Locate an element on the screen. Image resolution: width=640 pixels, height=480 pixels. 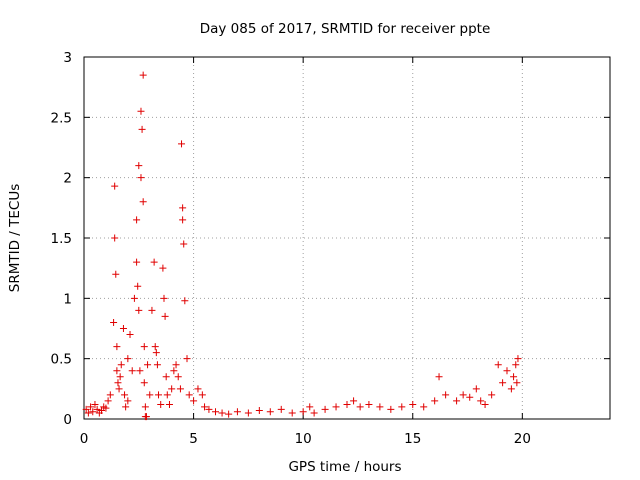
x-tick-label: 20 is located at coordinates (522, 439).